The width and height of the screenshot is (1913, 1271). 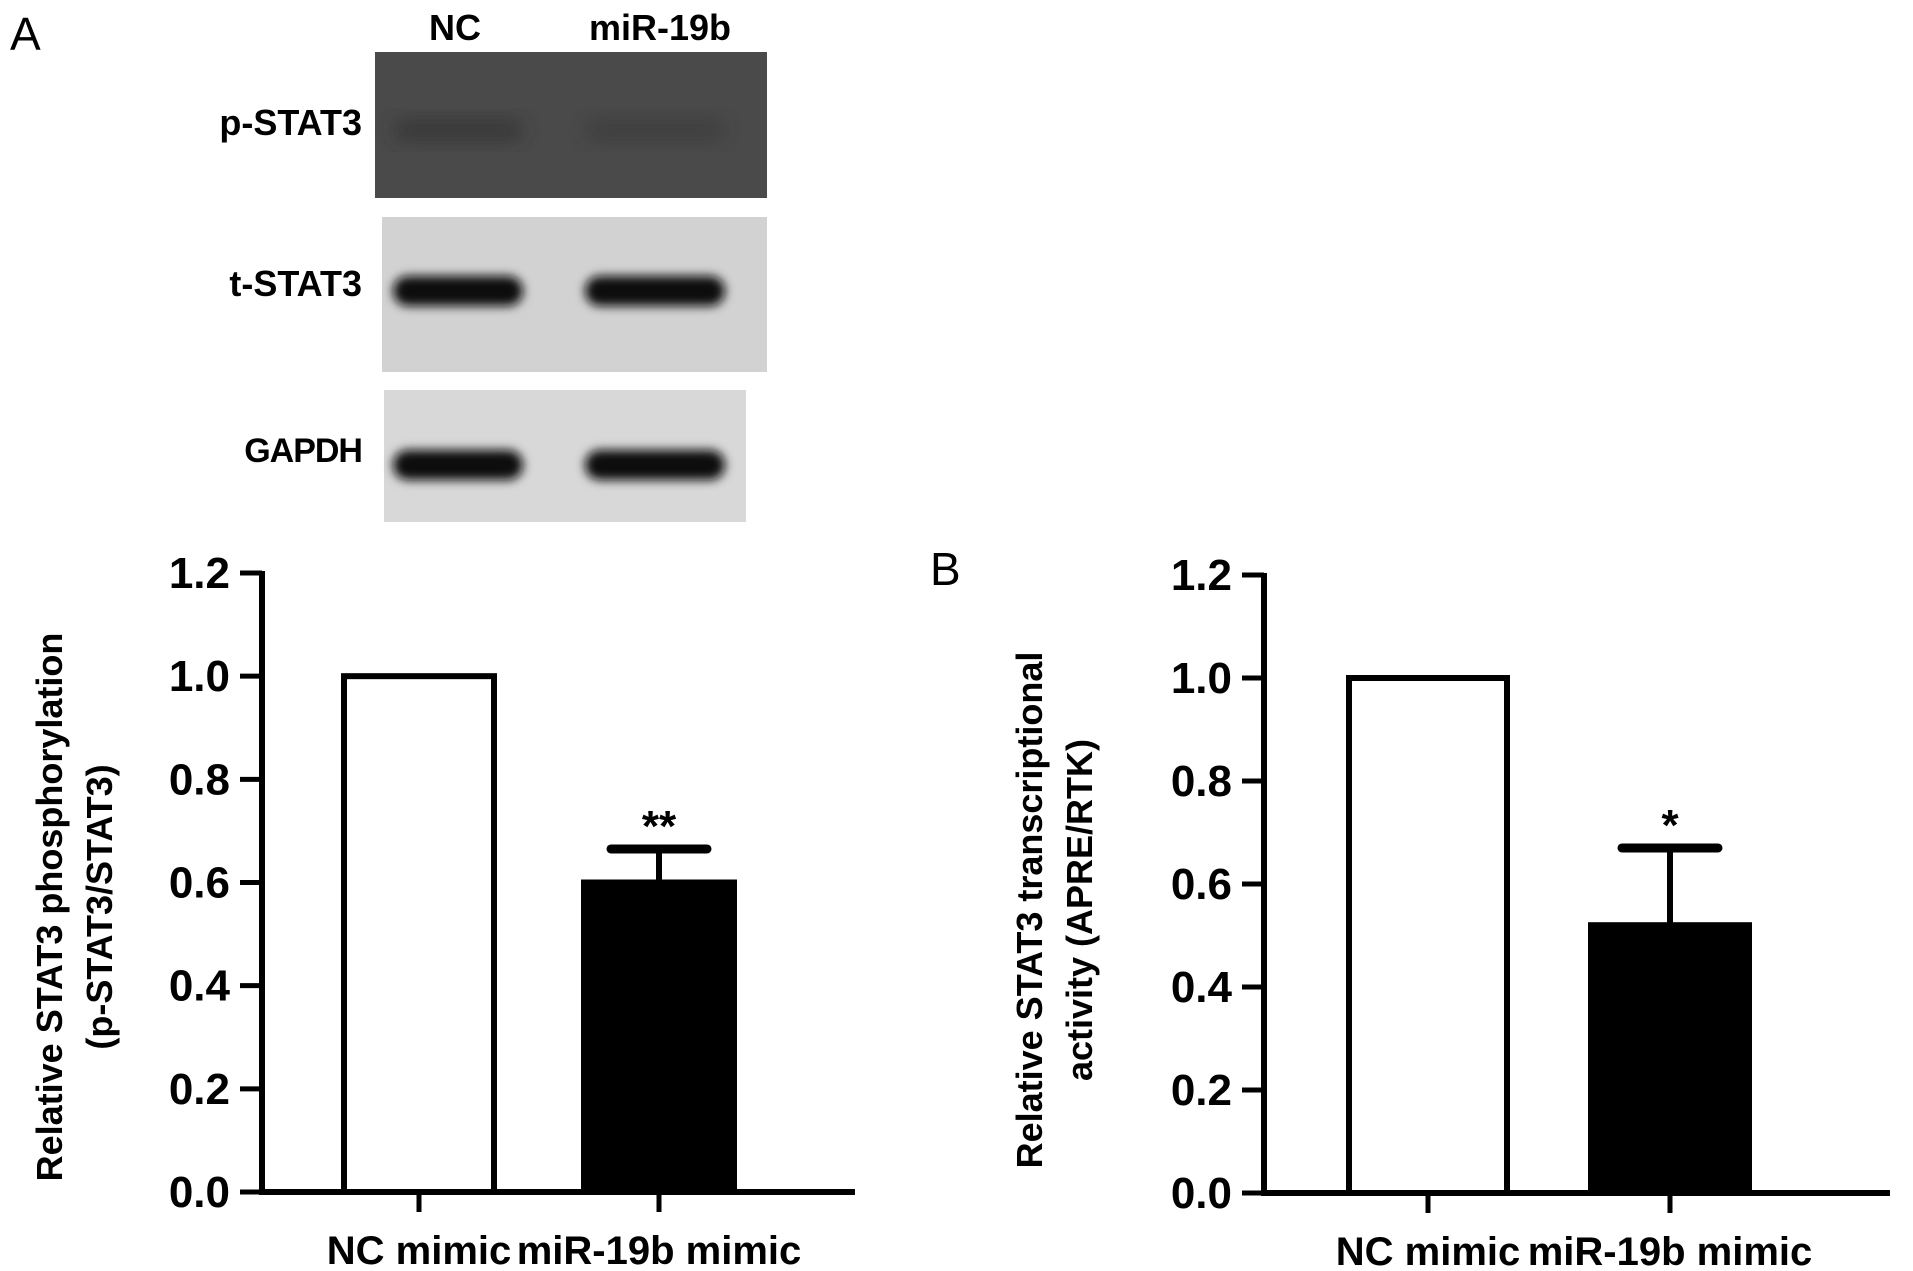 What do you see at coordinates (199, 883) in the screenshot?
I see `chart-a-ytick-label: 0.6` at bounding box center [199, 883].